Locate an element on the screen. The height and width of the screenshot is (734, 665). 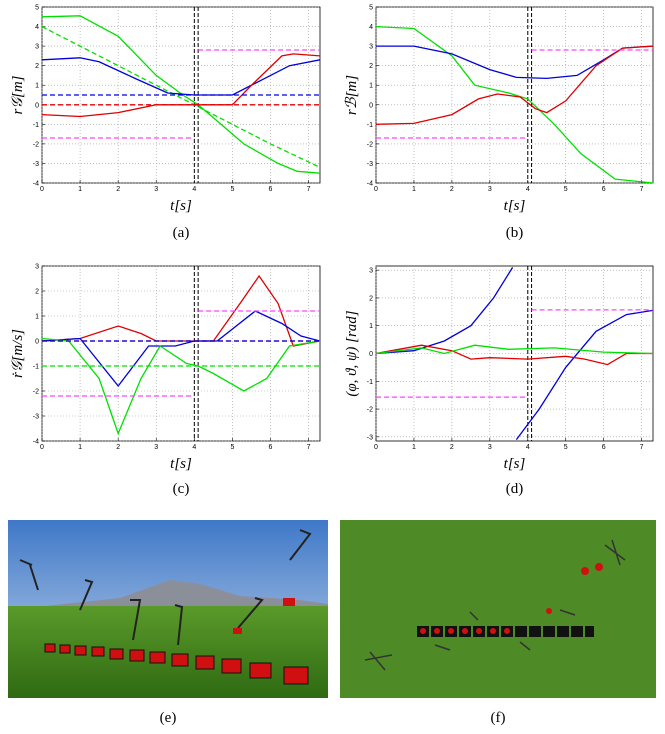
chart: 0 1 2 3 4 5 6 7 -4 -3 -2 -1 0 1 2 3 t[s] ṙ𝒢[m/s] (c) is located at coordinates (165, 380).